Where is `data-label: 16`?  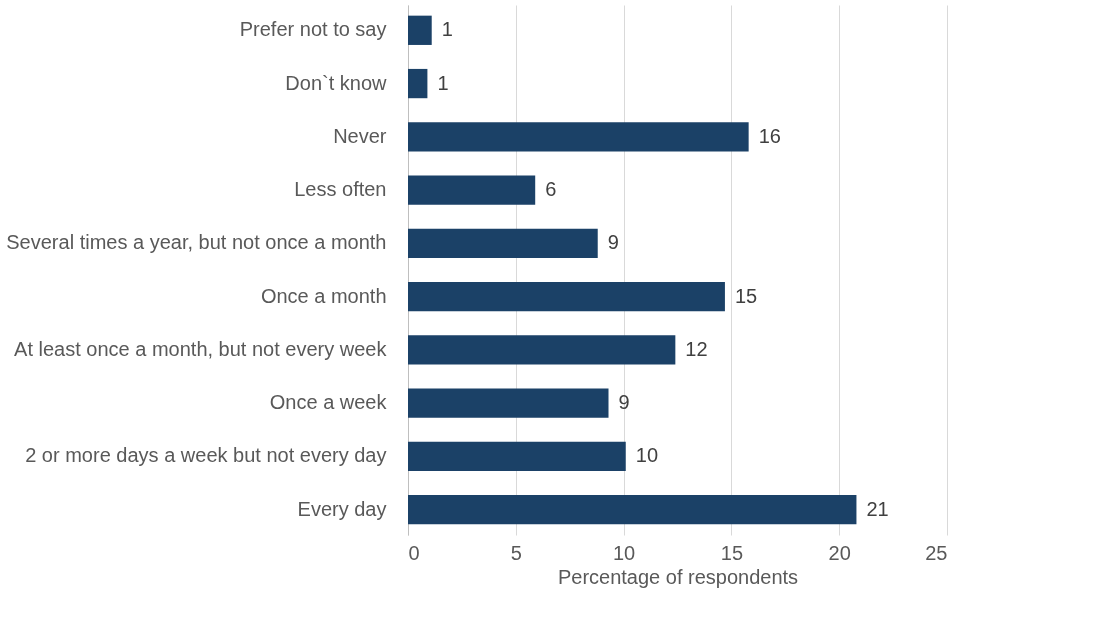 data-label: 16 is located at coordinates (769, 135).